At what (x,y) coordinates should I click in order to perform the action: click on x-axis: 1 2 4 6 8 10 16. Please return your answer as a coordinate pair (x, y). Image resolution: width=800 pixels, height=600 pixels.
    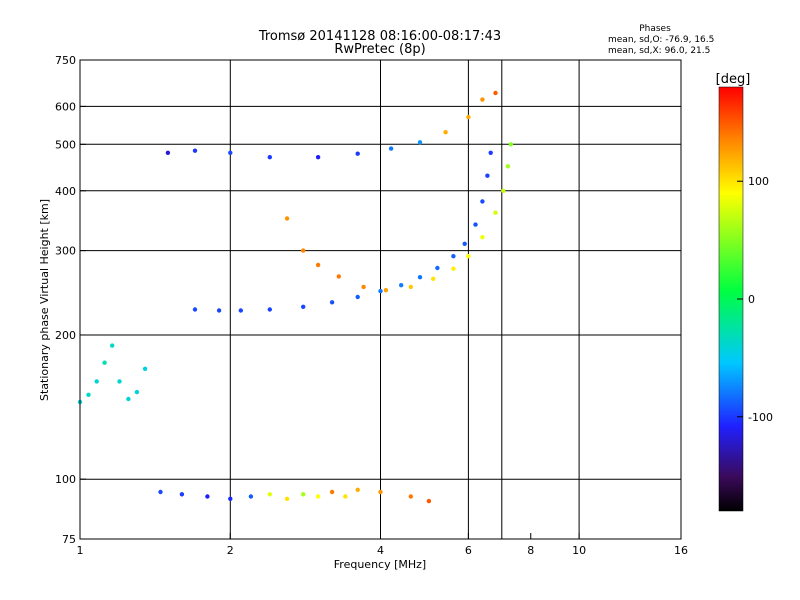
    Looking at the image, I should click on (382, 545).